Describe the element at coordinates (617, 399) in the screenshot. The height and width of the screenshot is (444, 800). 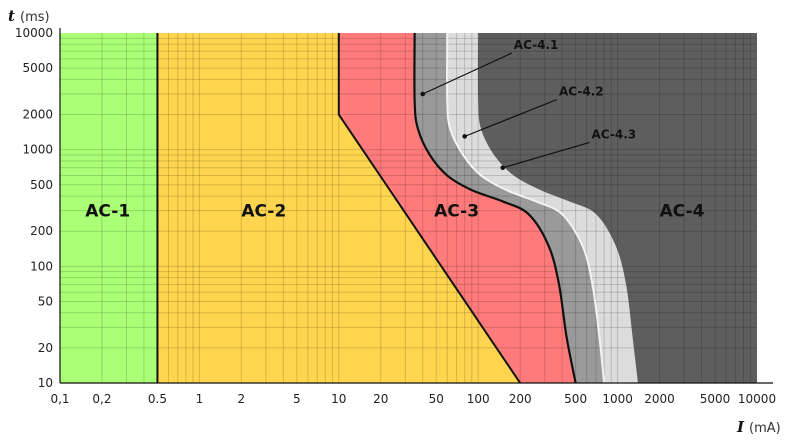
I see `x-tick-label: 1000` at that location.